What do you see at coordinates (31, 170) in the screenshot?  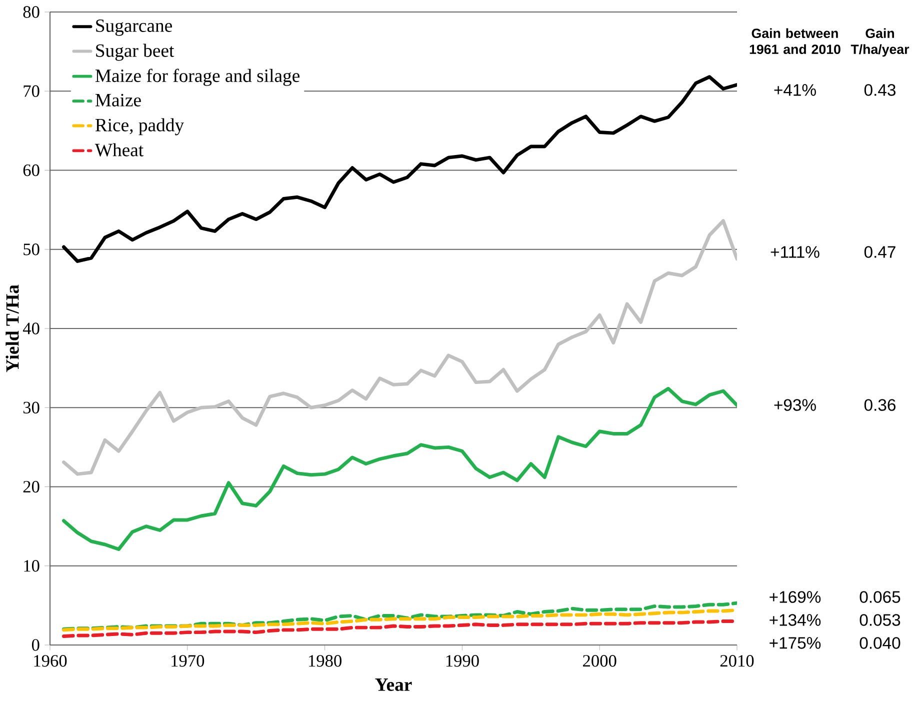 I see `y-tick-label: 60` at bounding box center [31, 170].